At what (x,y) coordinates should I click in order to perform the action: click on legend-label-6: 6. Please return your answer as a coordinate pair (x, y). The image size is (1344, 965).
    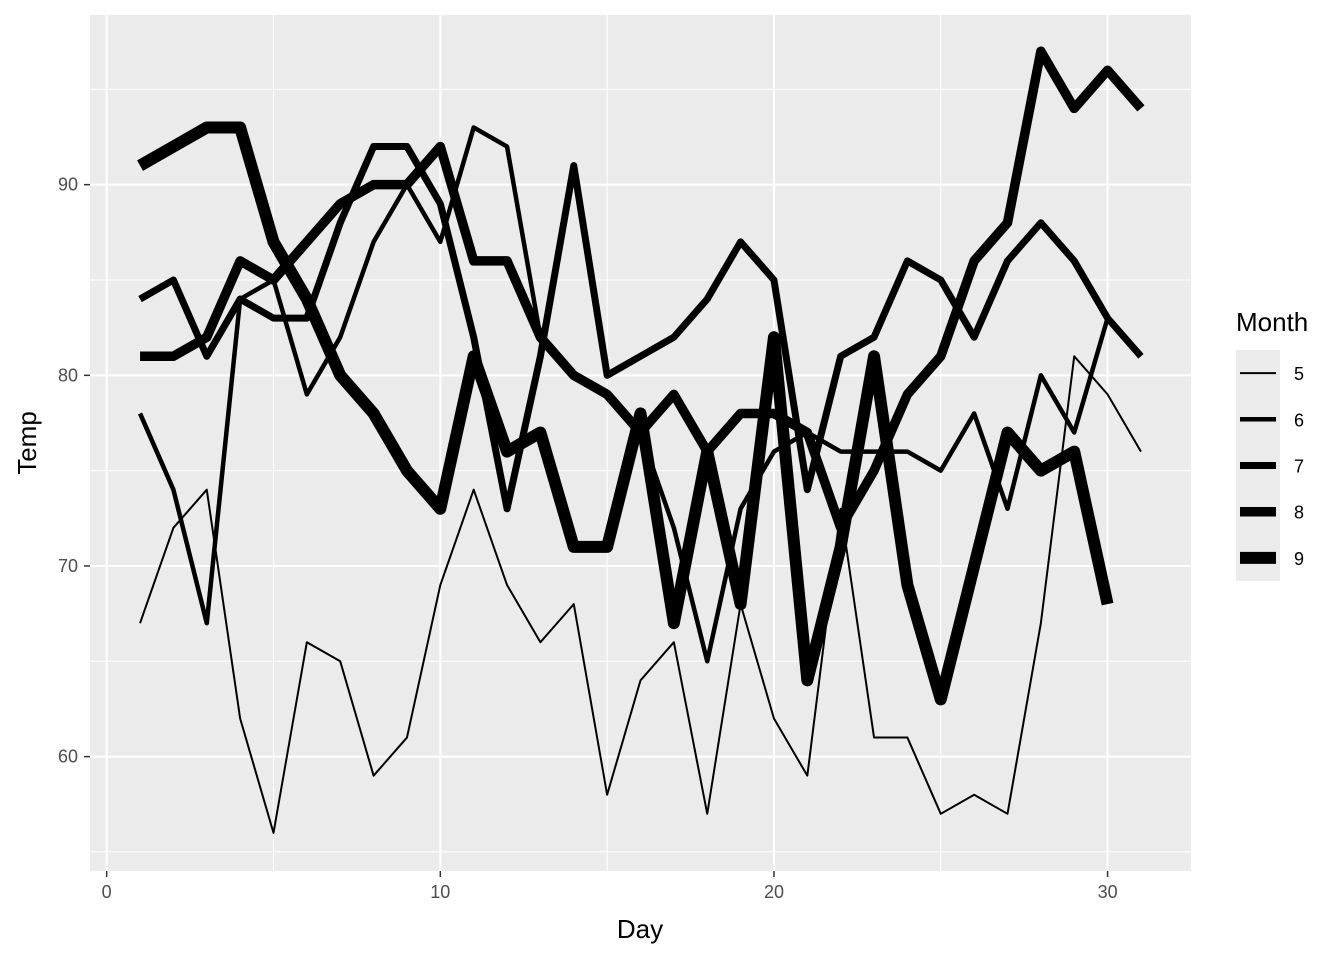
    Looking at the image, I should click on (1299, 420).